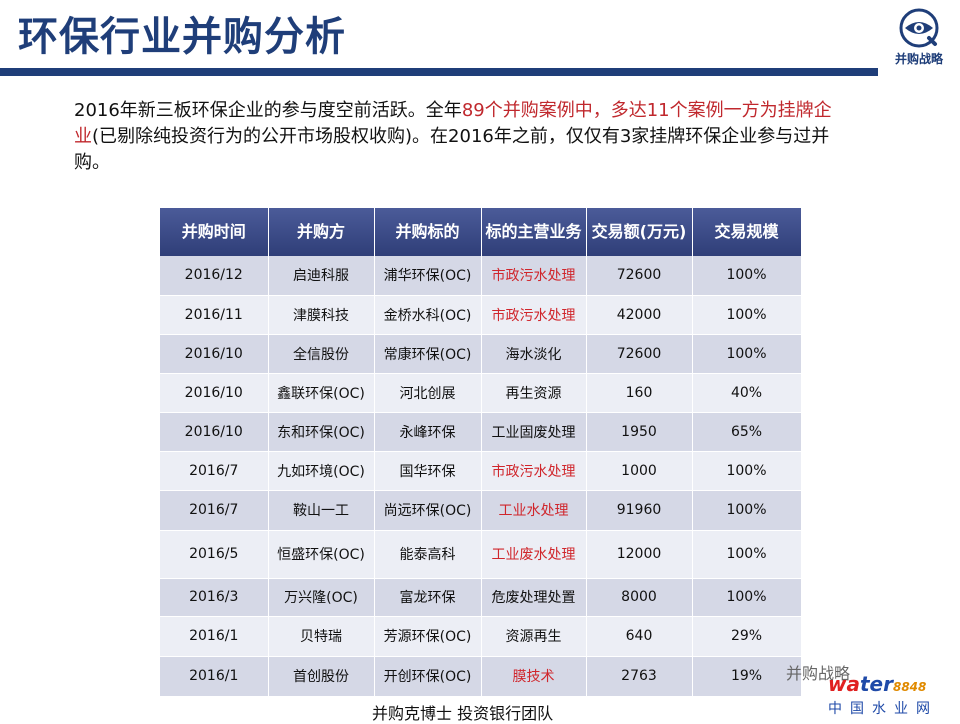  What do you see at coordinates (428, 554) in the screenshot?
I see `cell-target: 能泰高科` at bounding box center [428, 554].